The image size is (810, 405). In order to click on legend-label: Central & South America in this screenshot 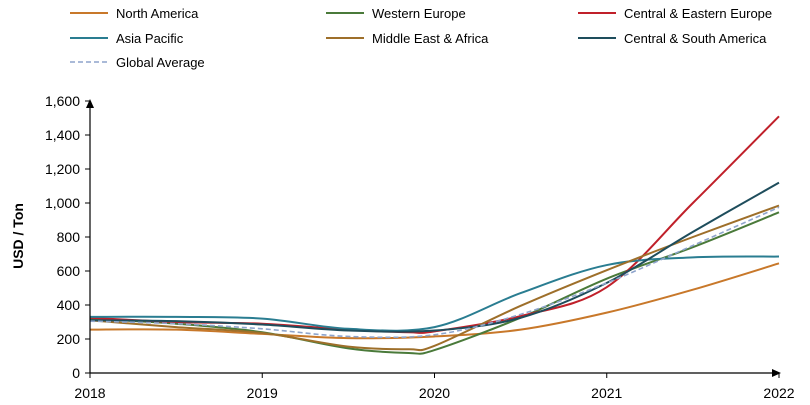, I will do `click(695, 38)`.